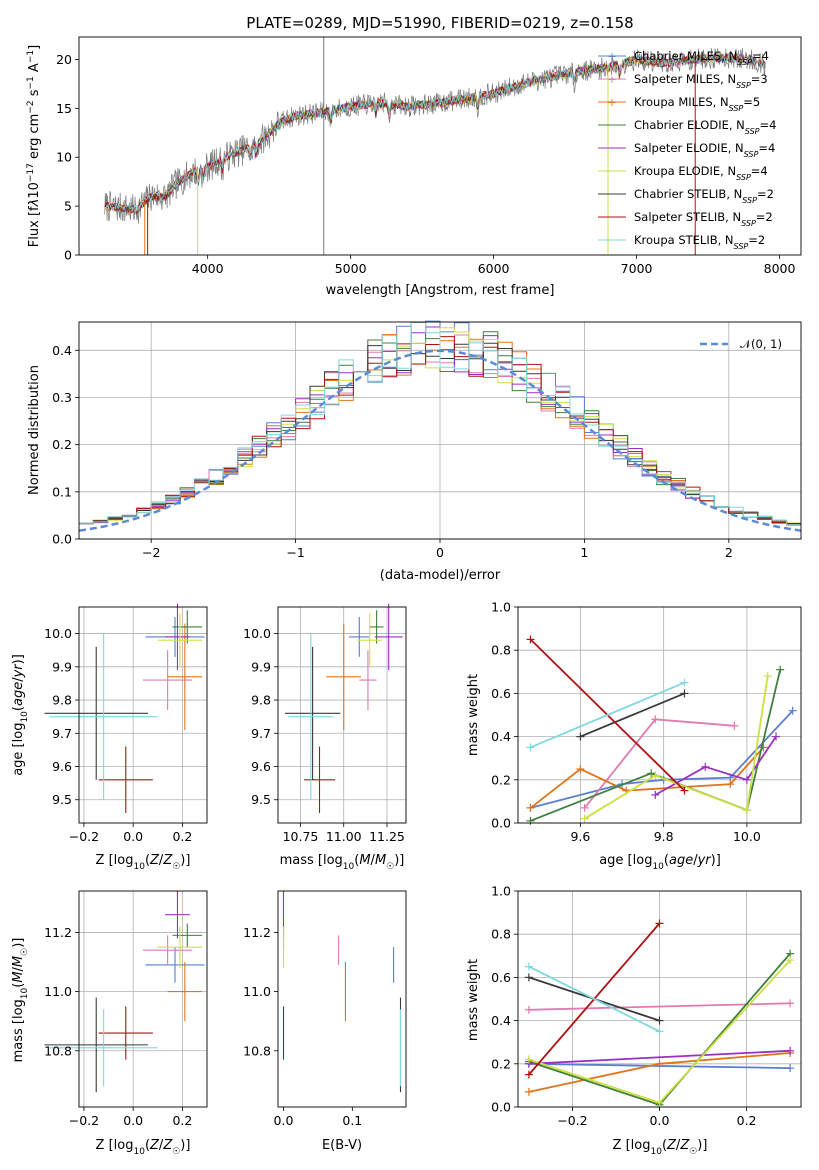 The width and height of the screenshot is (819, 1170). Describe the element at coordinates (20, 715) in the screenshot. I see `age-z-ylabel: age [log10(age/yr)]` at that location.